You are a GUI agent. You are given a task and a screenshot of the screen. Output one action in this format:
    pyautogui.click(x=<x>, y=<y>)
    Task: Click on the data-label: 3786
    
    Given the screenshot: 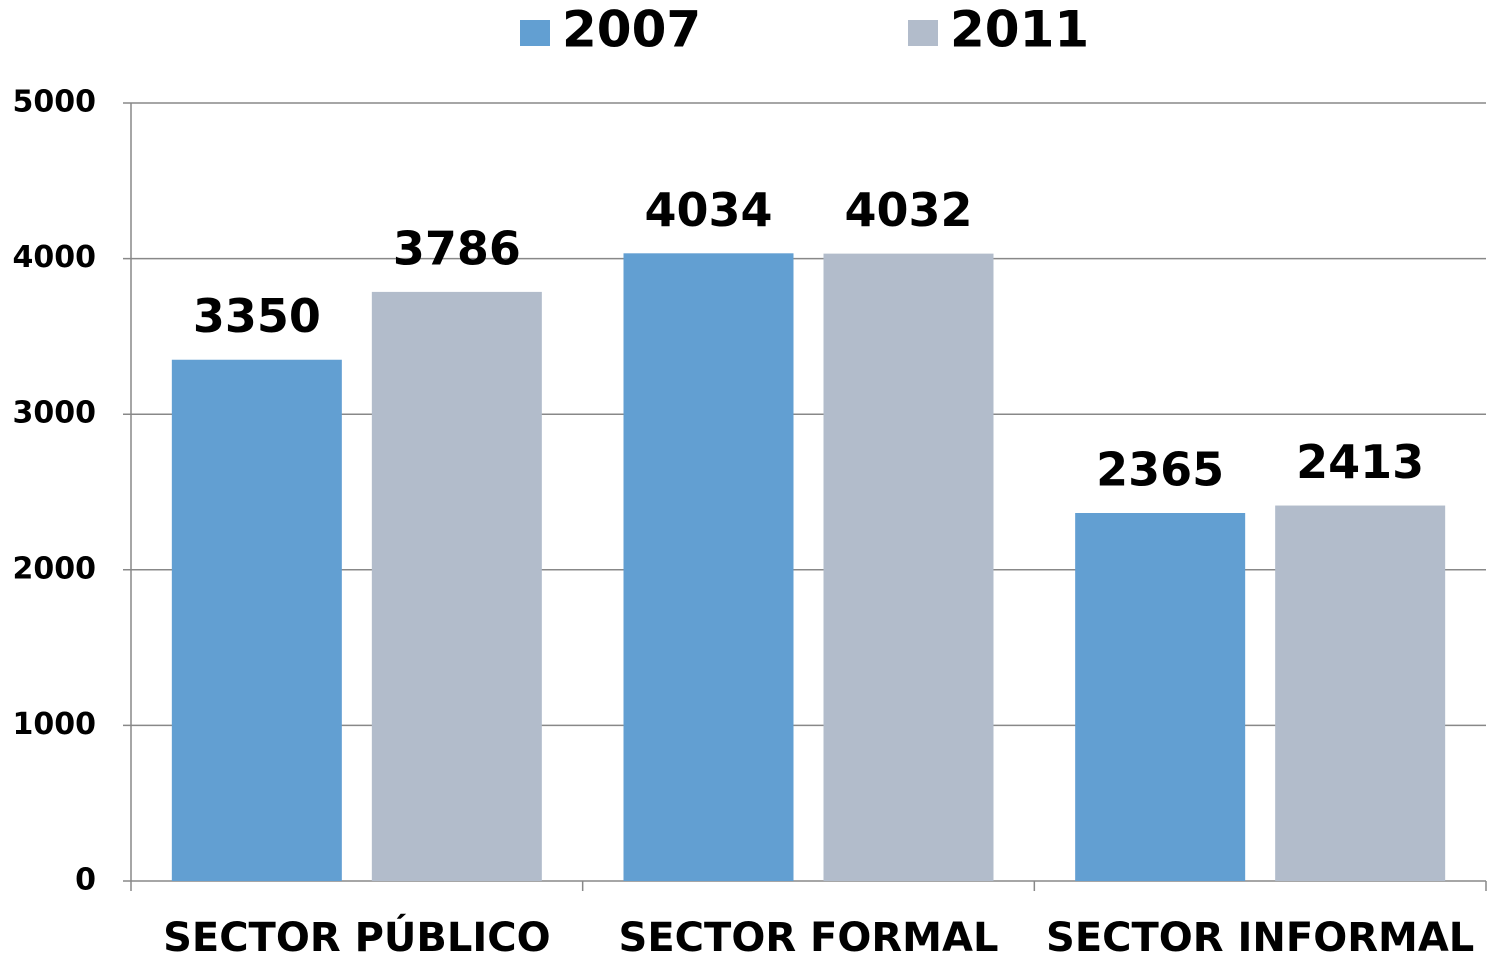 What is the action you would take?
    pyautogui.click(x=457, y=248)
    